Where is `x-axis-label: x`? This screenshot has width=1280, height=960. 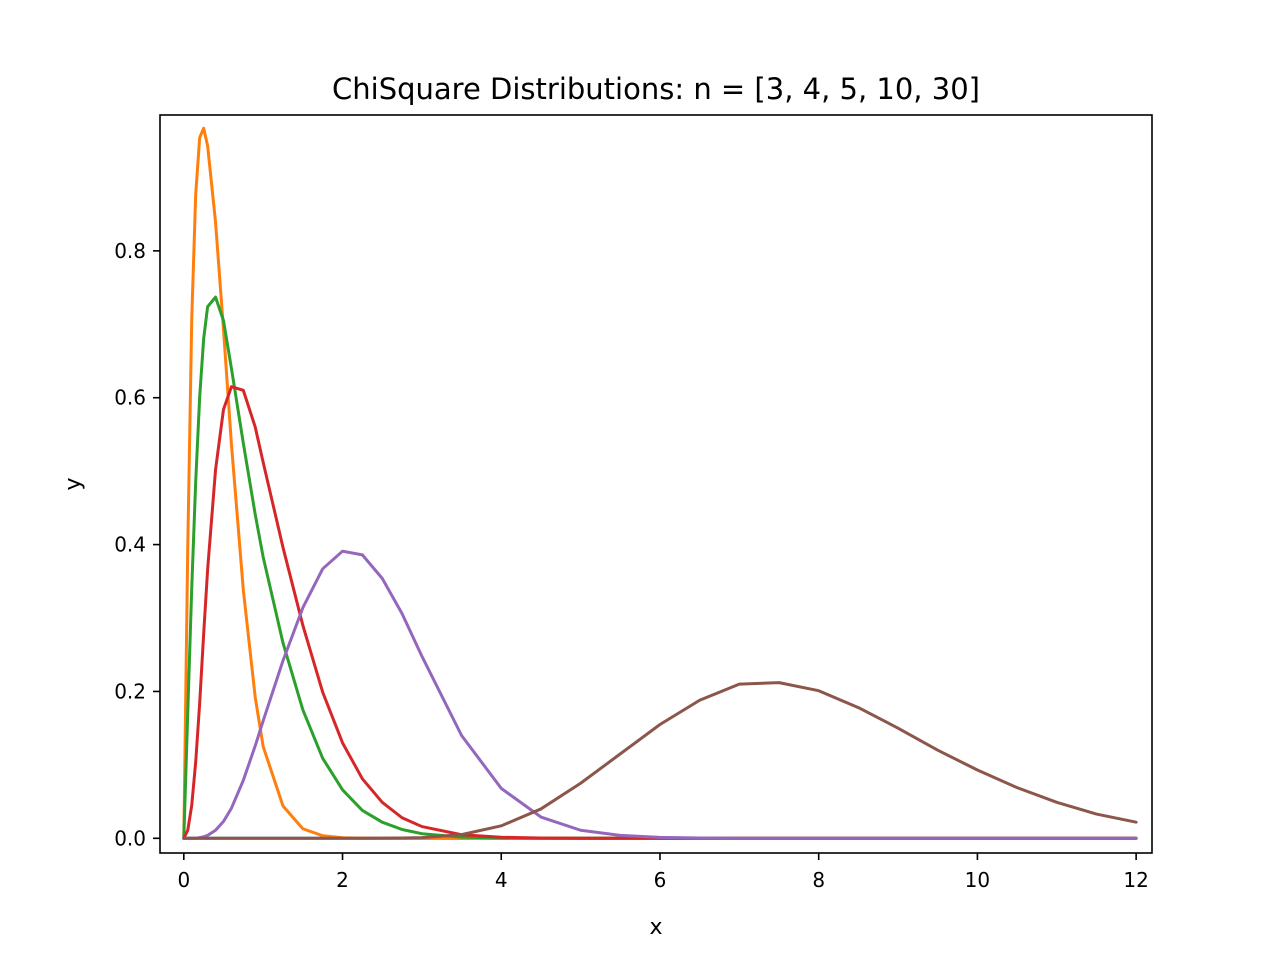 x-axis-label: x is located at coordinates (655, 927).